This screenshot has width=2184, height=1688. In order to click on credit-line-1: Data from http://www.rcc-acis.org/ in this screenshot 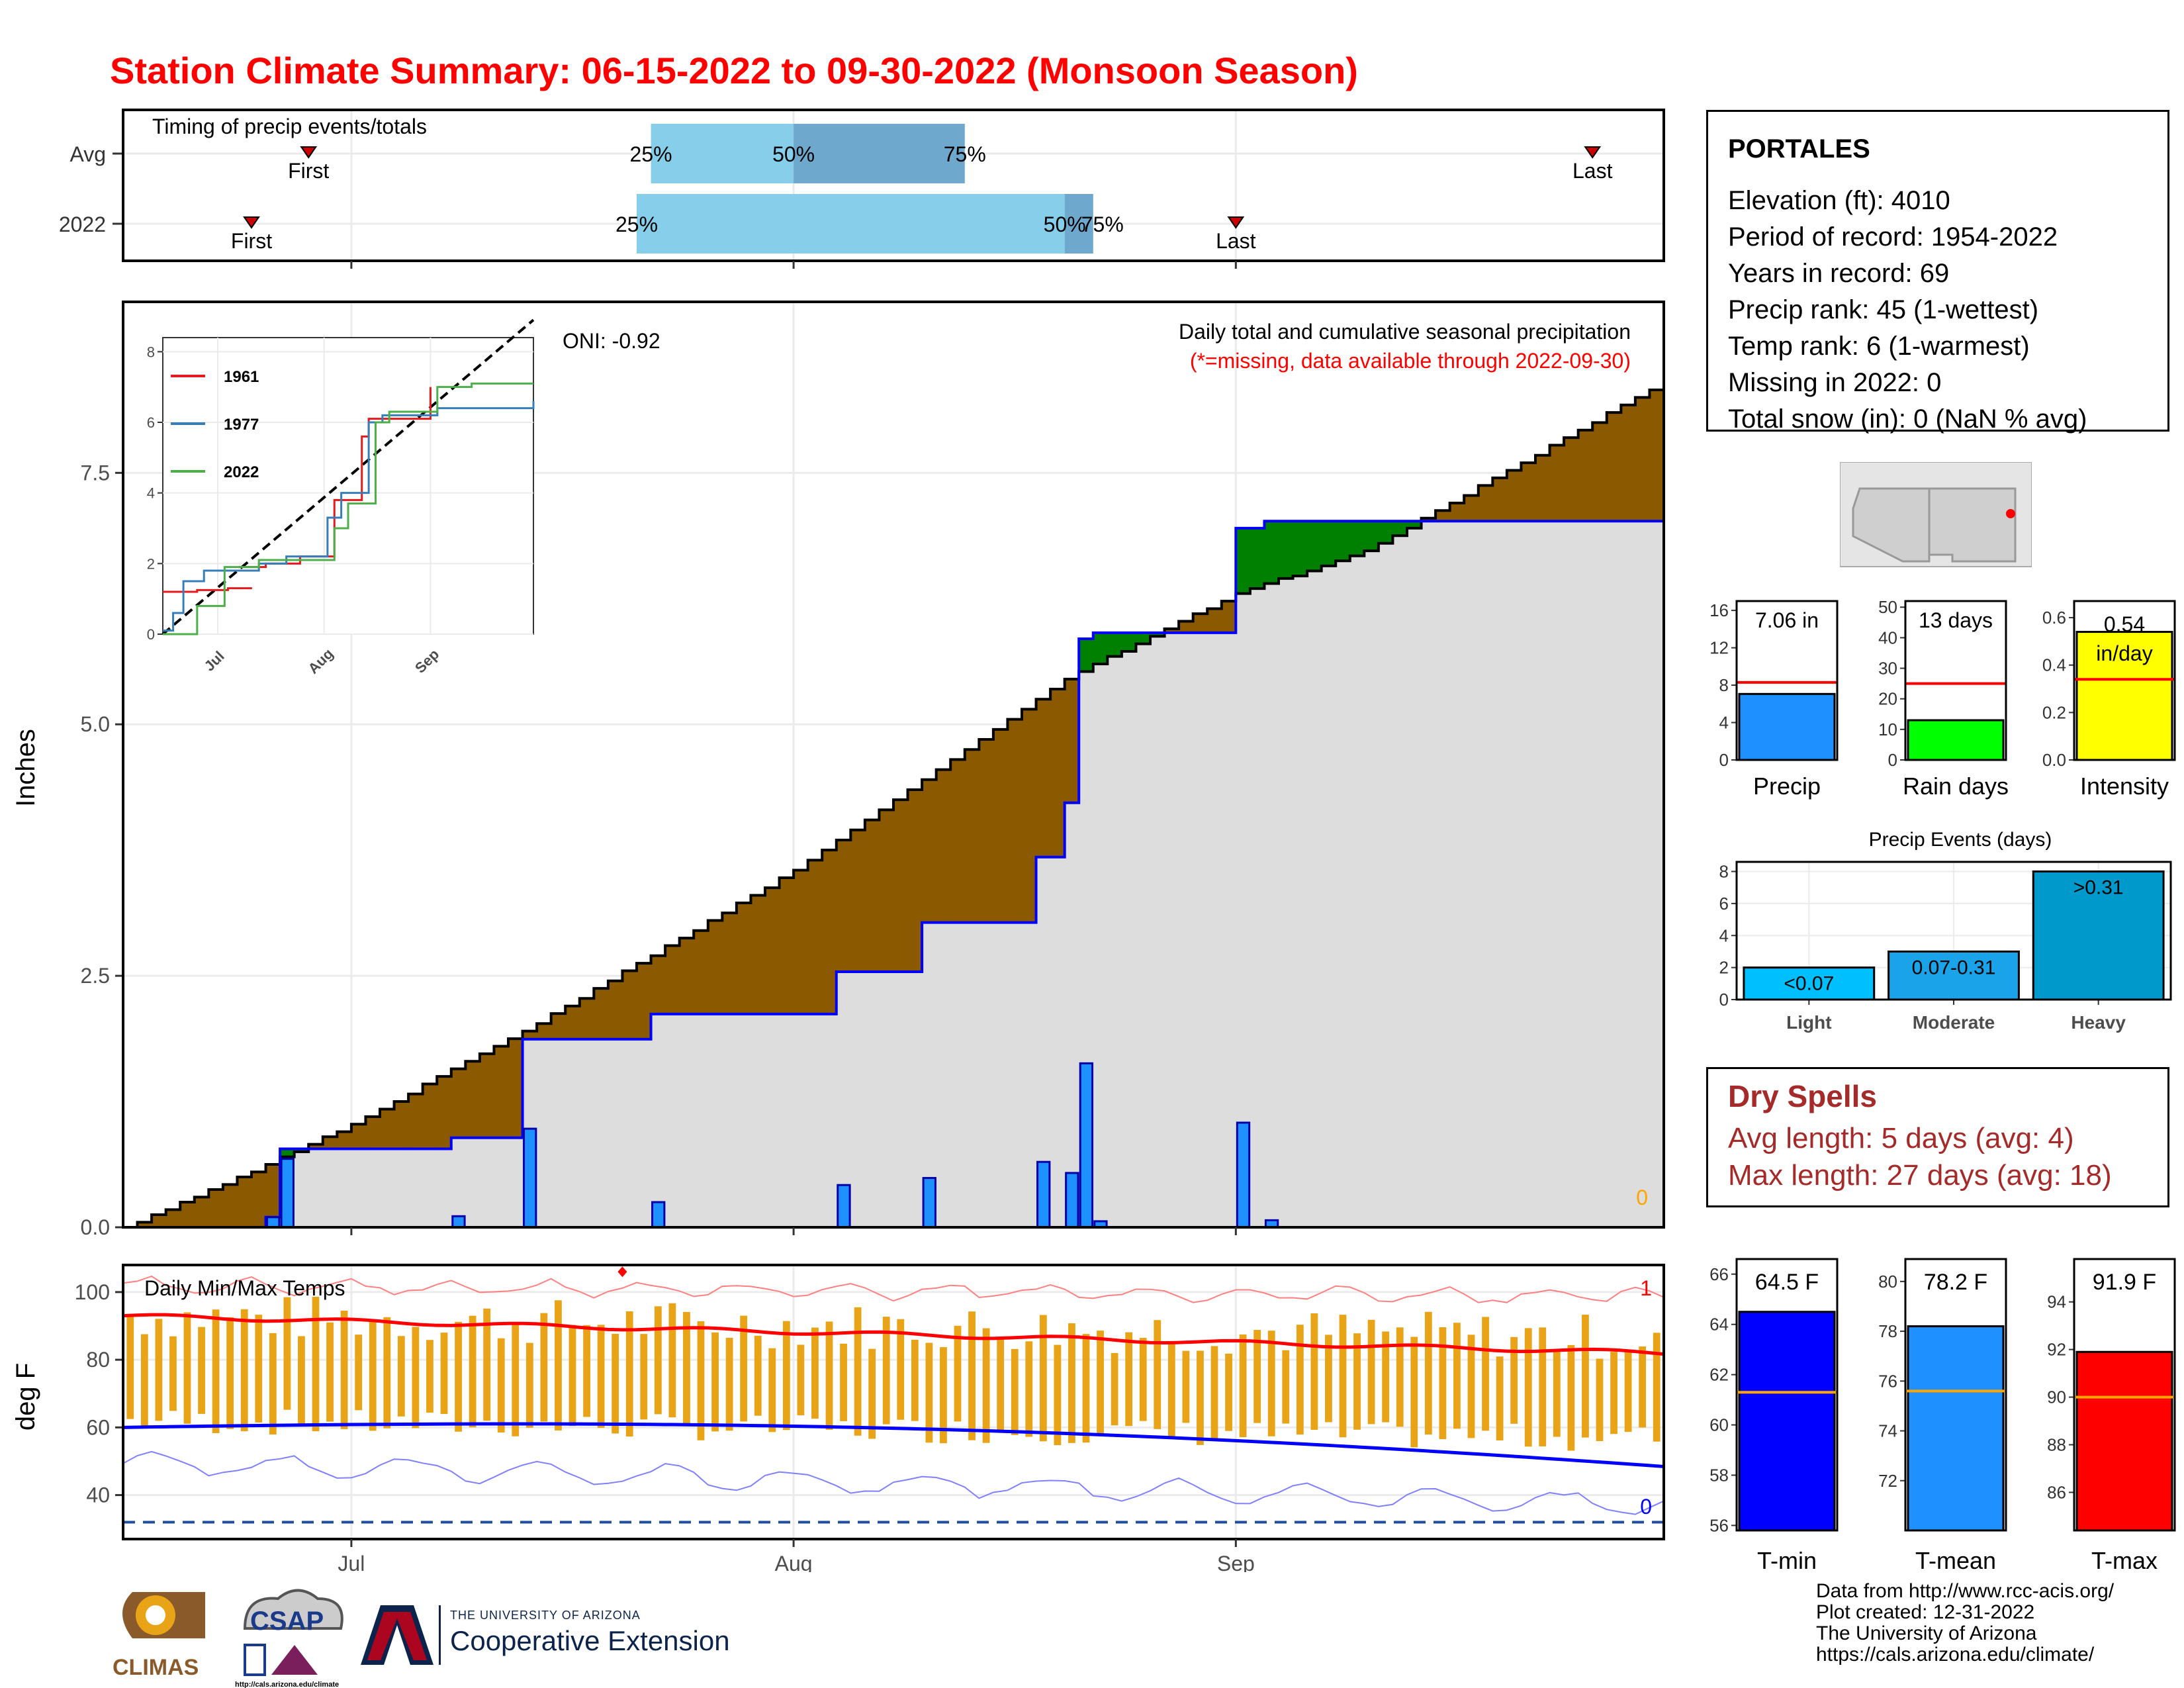, I will do `click(1965, 1591)`.